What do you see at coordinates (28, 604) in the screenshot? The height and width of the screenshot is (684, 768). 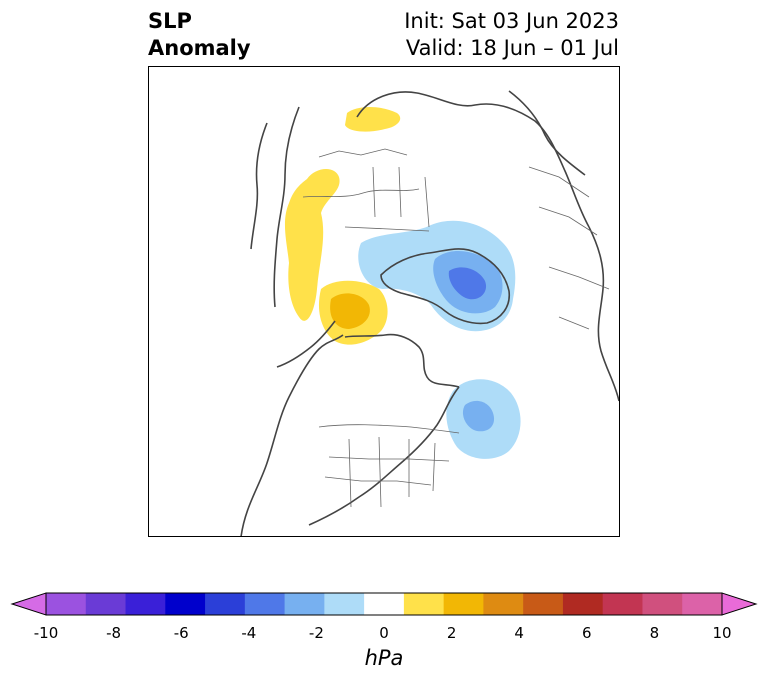 I see `colorbar-extend-min` at bounding box center [28, 604].